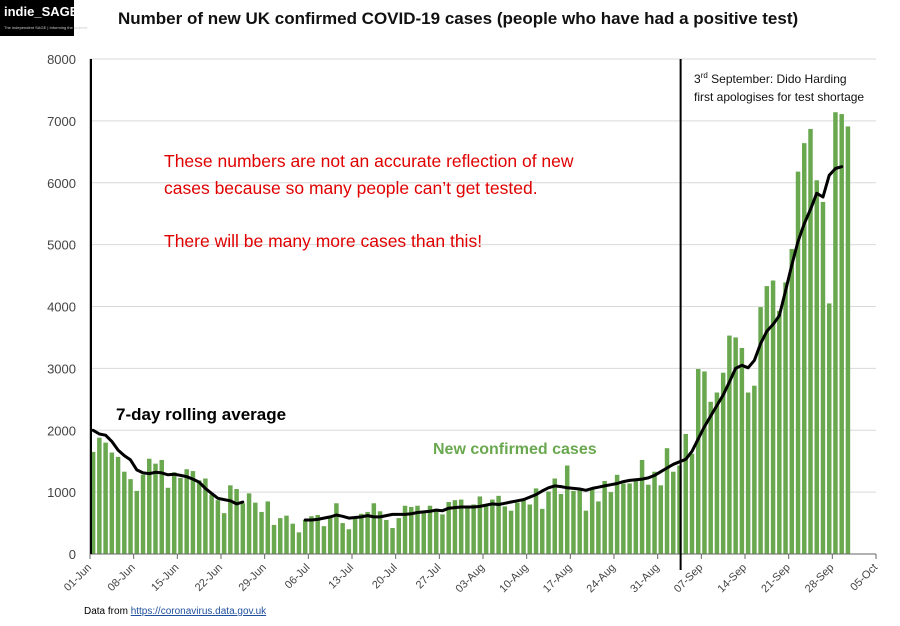 This screenshot has width=900, height=626. What do you see at coordinates (61, 307) in the screenshot?
I see `y-tick-label-4000: 4000` at bounding box center [61, 307].